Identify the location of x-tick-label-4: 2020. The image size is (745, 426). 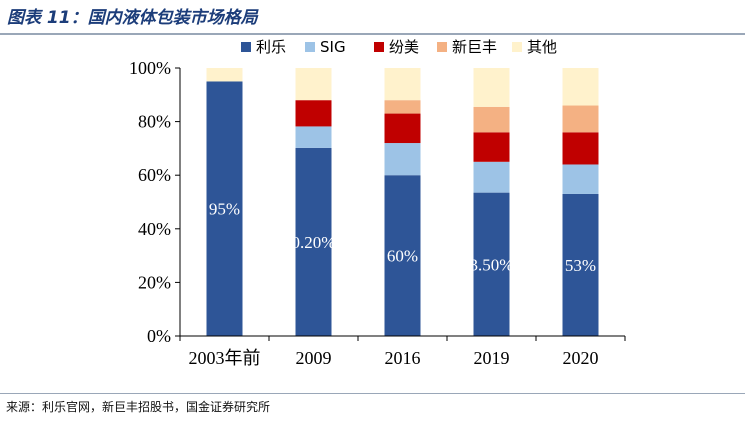
(581, 358).